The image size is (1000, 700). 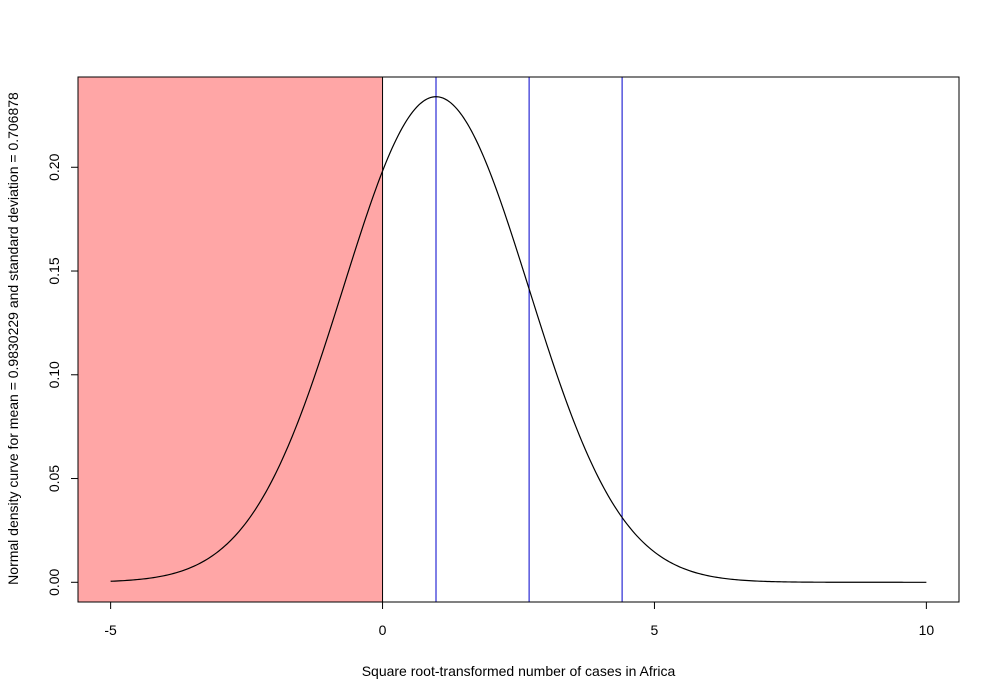 I want to click on x-tick-label: 0, so click(x=383, y=630).